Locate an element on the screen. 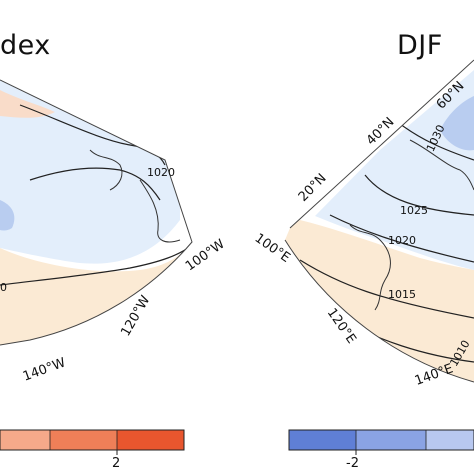 This screenshot has width=474, height=474. left-panel-title: dex is located at coordinates (25, 45).